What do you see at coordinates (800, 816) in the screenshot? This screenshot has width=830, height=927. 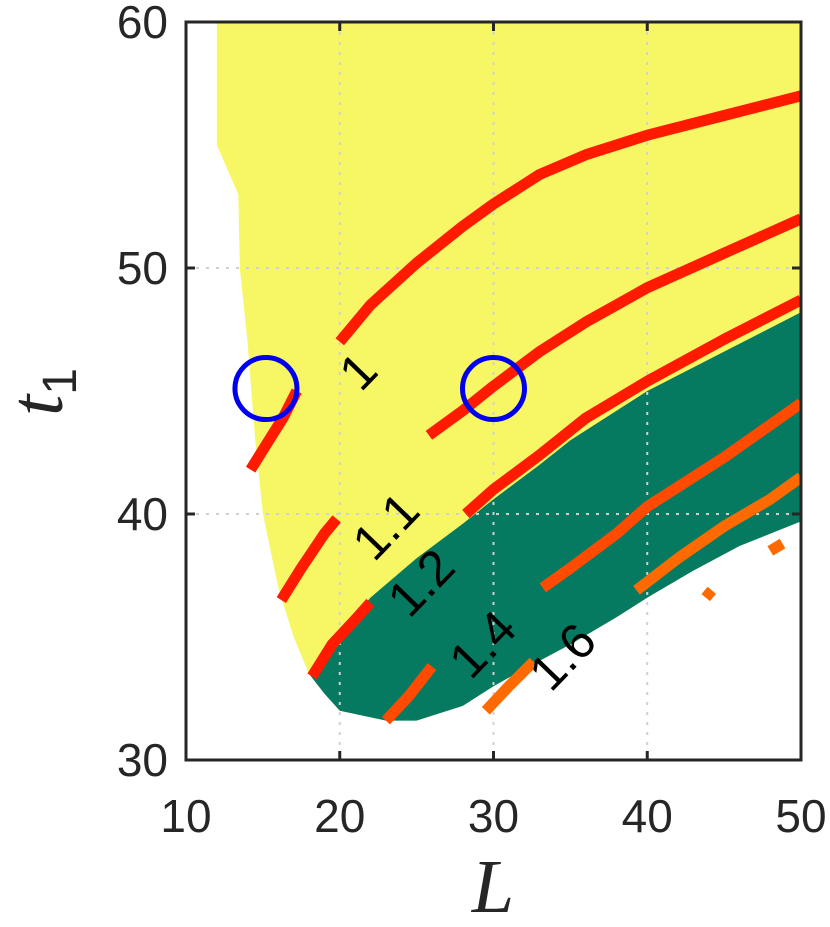 I see `x-tick-label: 50` at bounding box center [800, 816].